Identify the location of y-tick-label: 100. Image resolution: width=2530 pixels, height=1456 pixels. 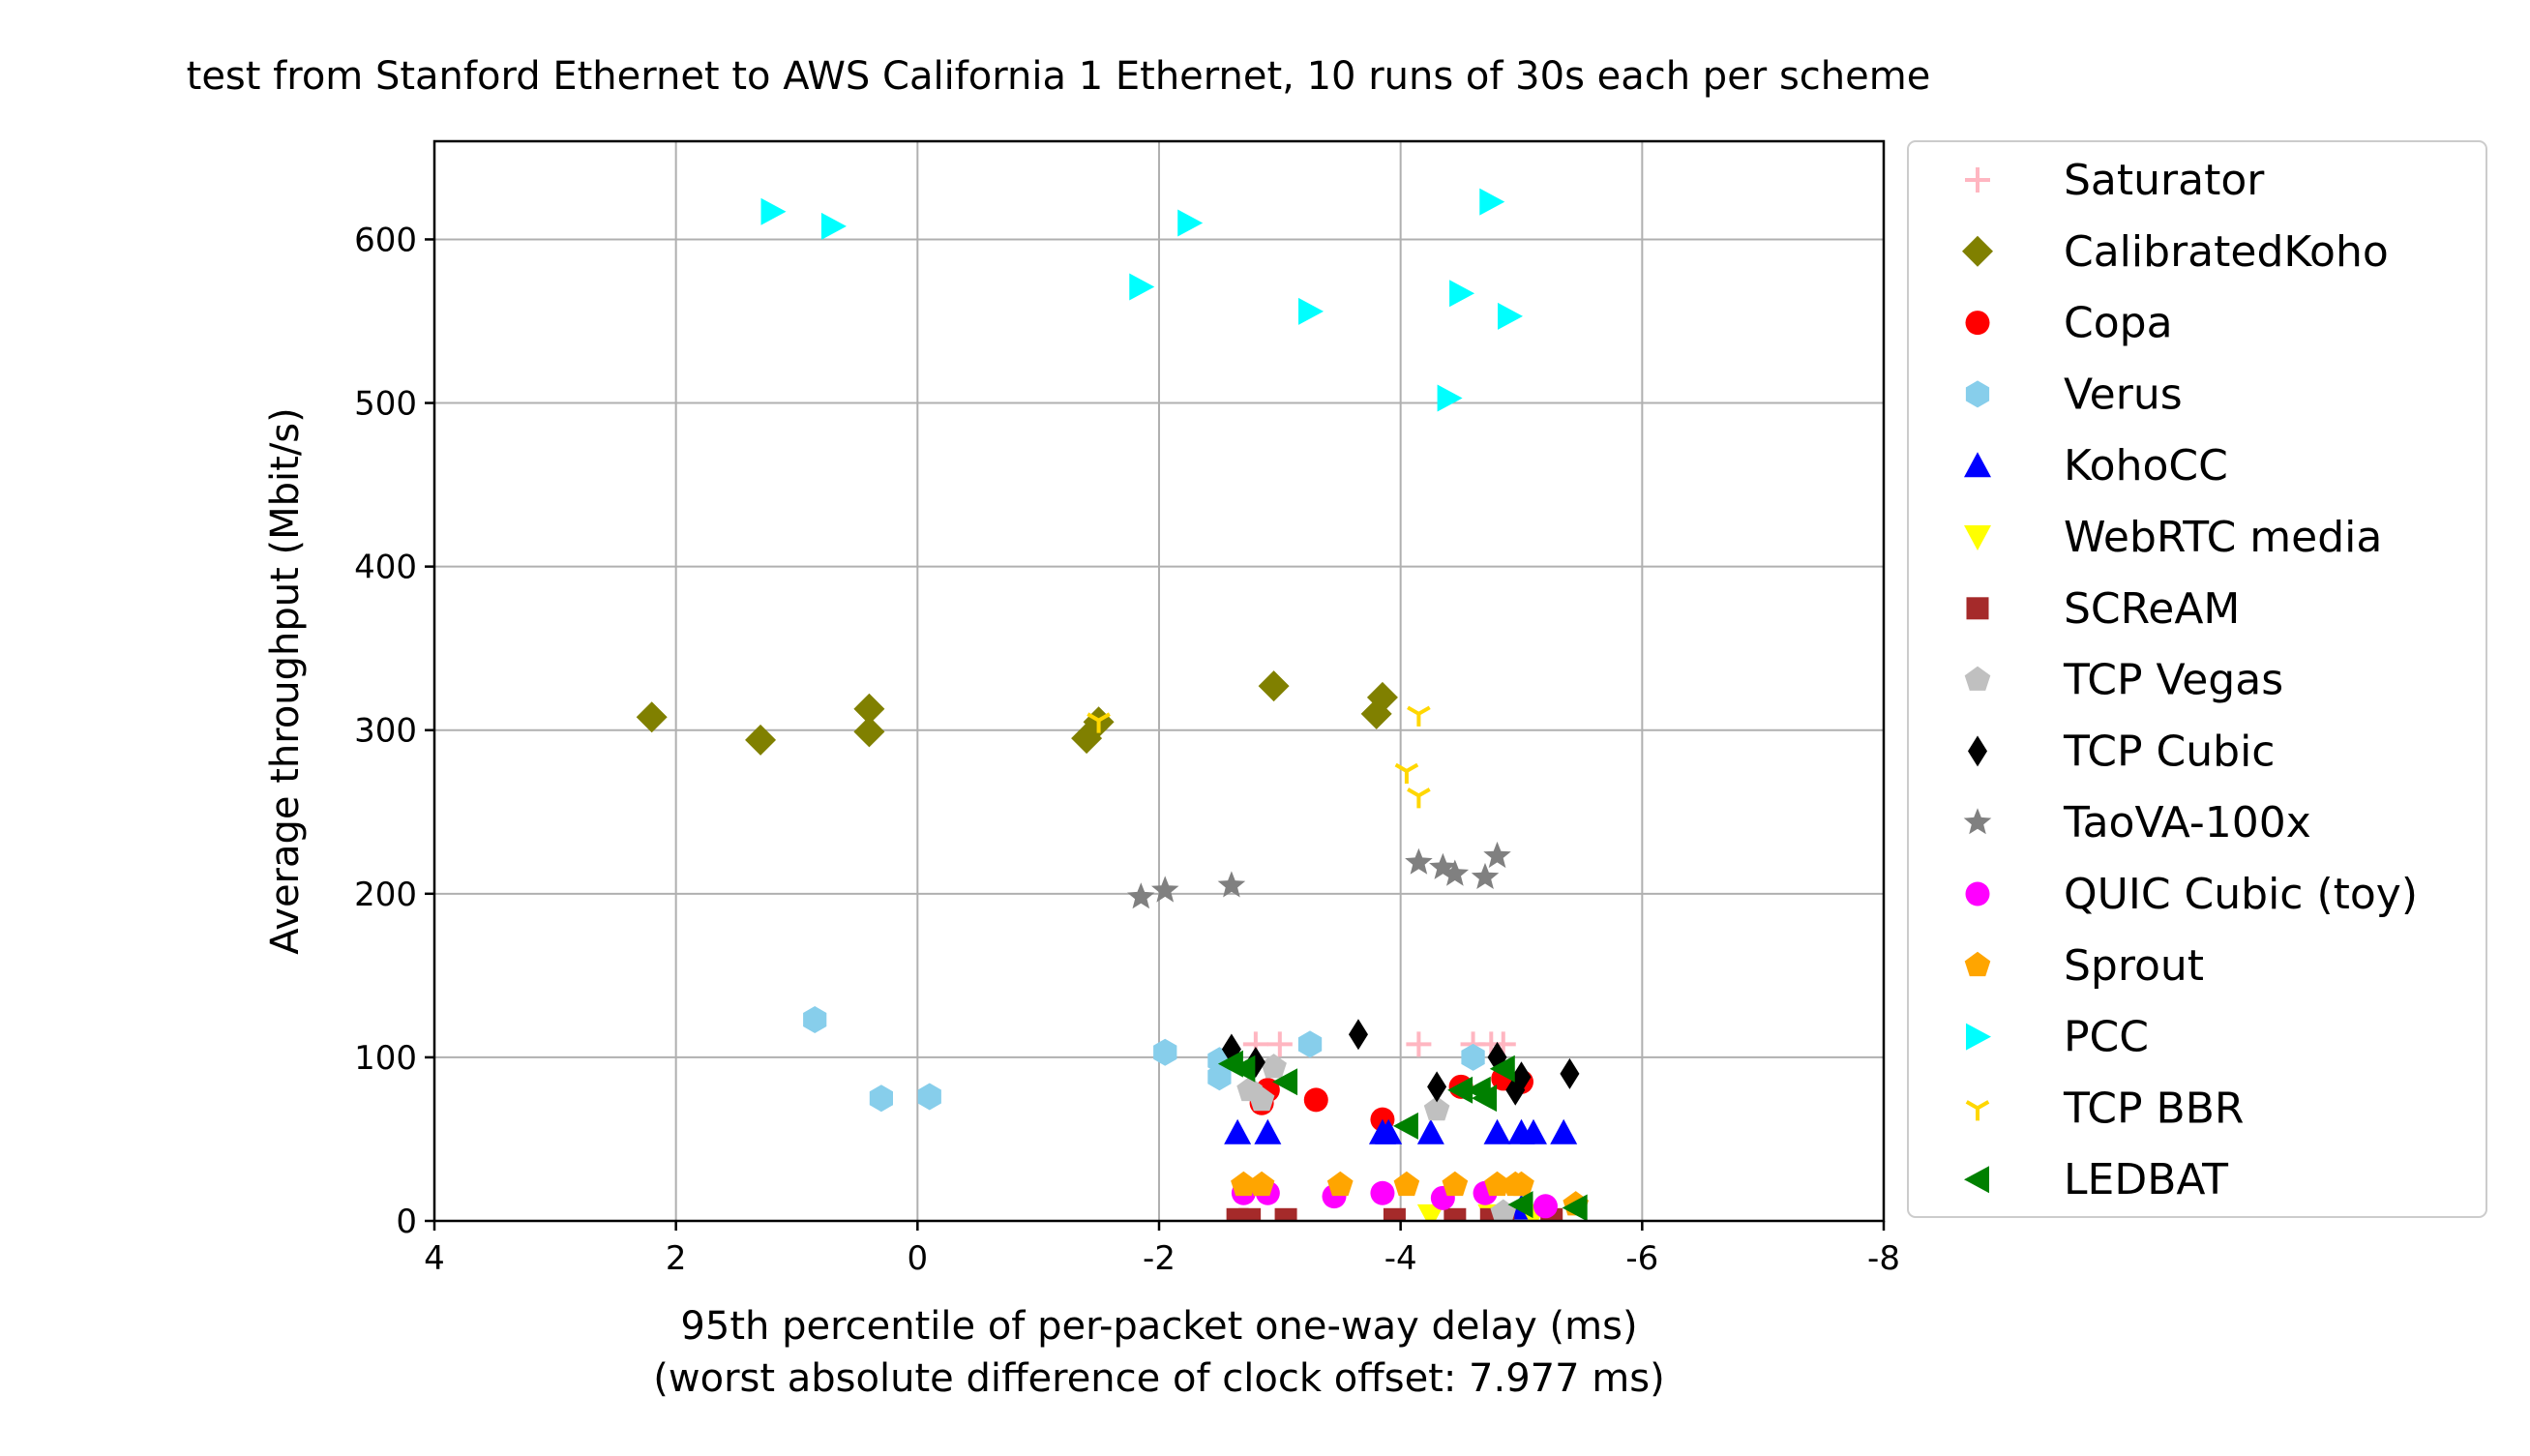
(385, 1058).